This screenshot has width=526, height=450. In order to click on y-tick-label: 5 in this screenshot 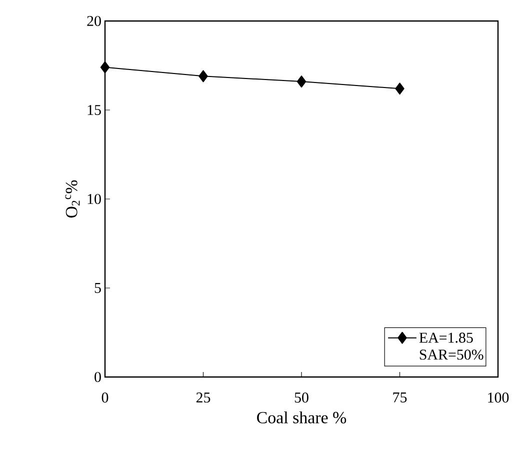, I will do `click(97, 288)`.